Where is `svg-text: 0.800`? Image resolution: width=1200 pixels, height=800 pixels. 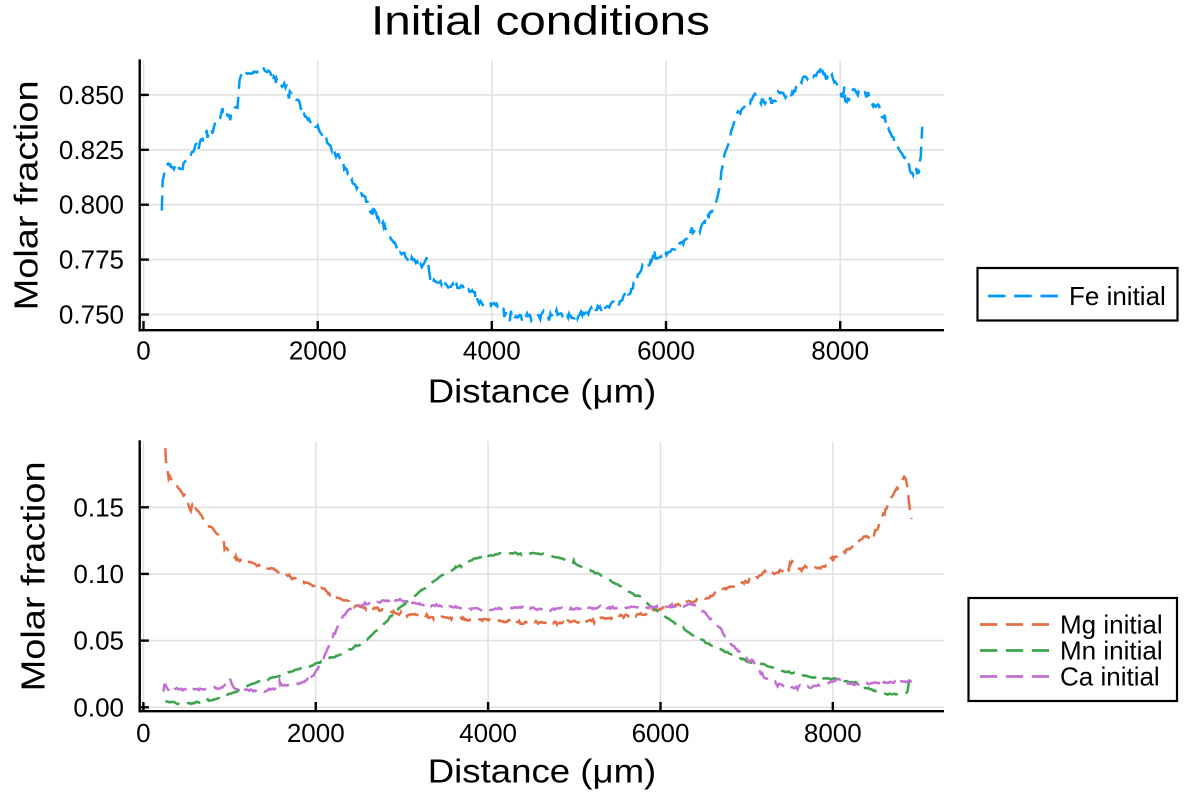 svg-text: 0.800 is located at coordinates (91, 205).